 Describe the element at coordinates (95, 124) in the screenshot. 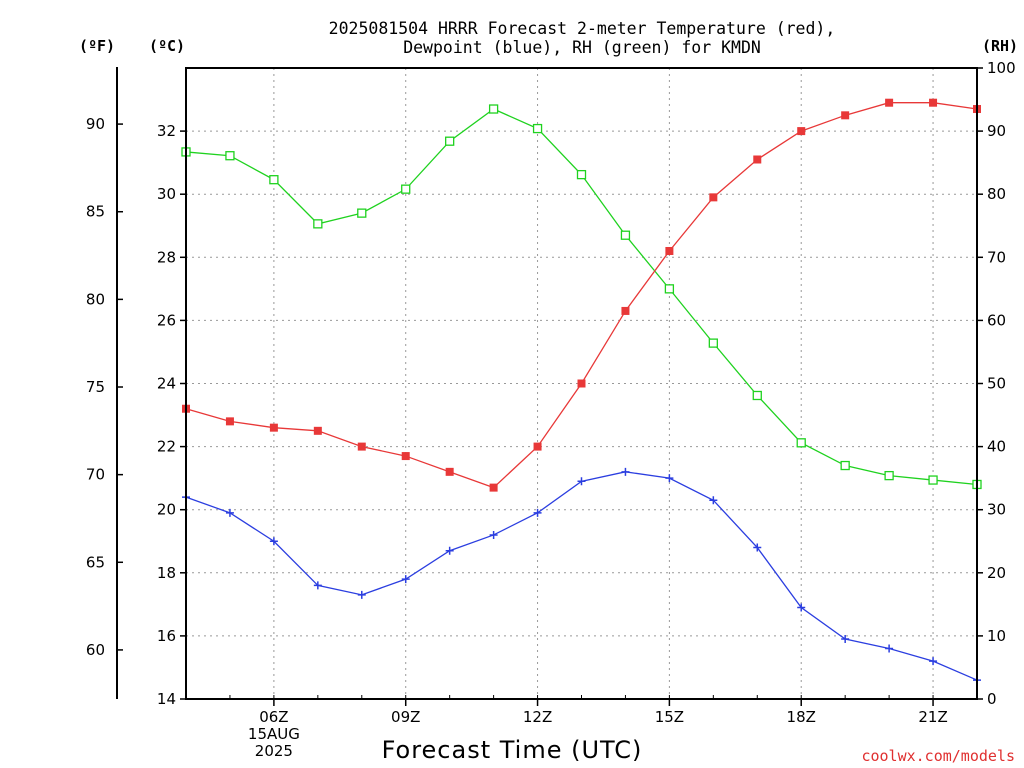

I see `fahrenheit-tick-label: 90` at that location.